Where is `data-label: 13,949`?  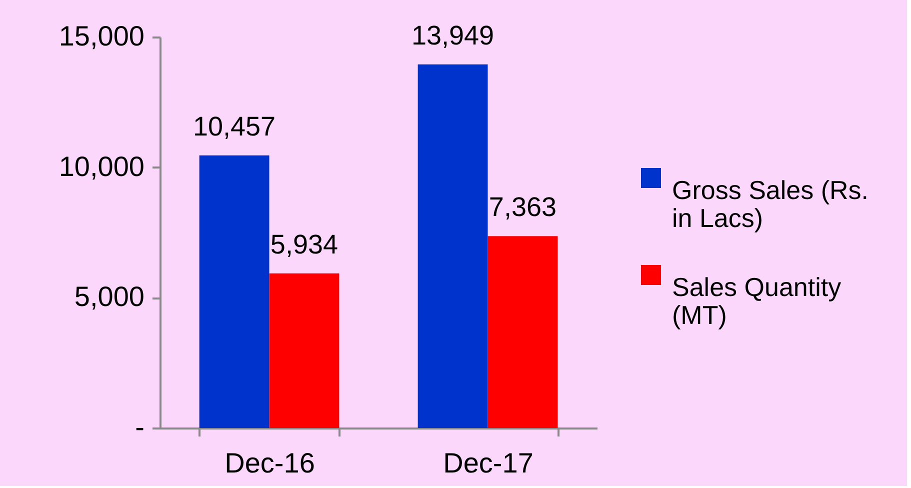 data-label: 13,949 is located at coordinates (452, 35).